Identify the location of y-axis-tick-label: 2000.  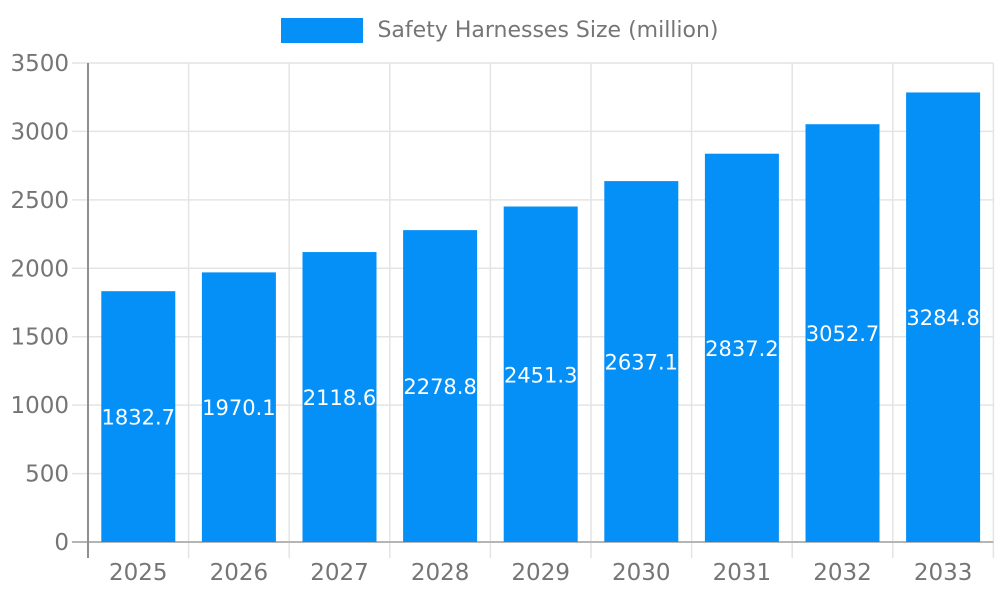
(39, 269).